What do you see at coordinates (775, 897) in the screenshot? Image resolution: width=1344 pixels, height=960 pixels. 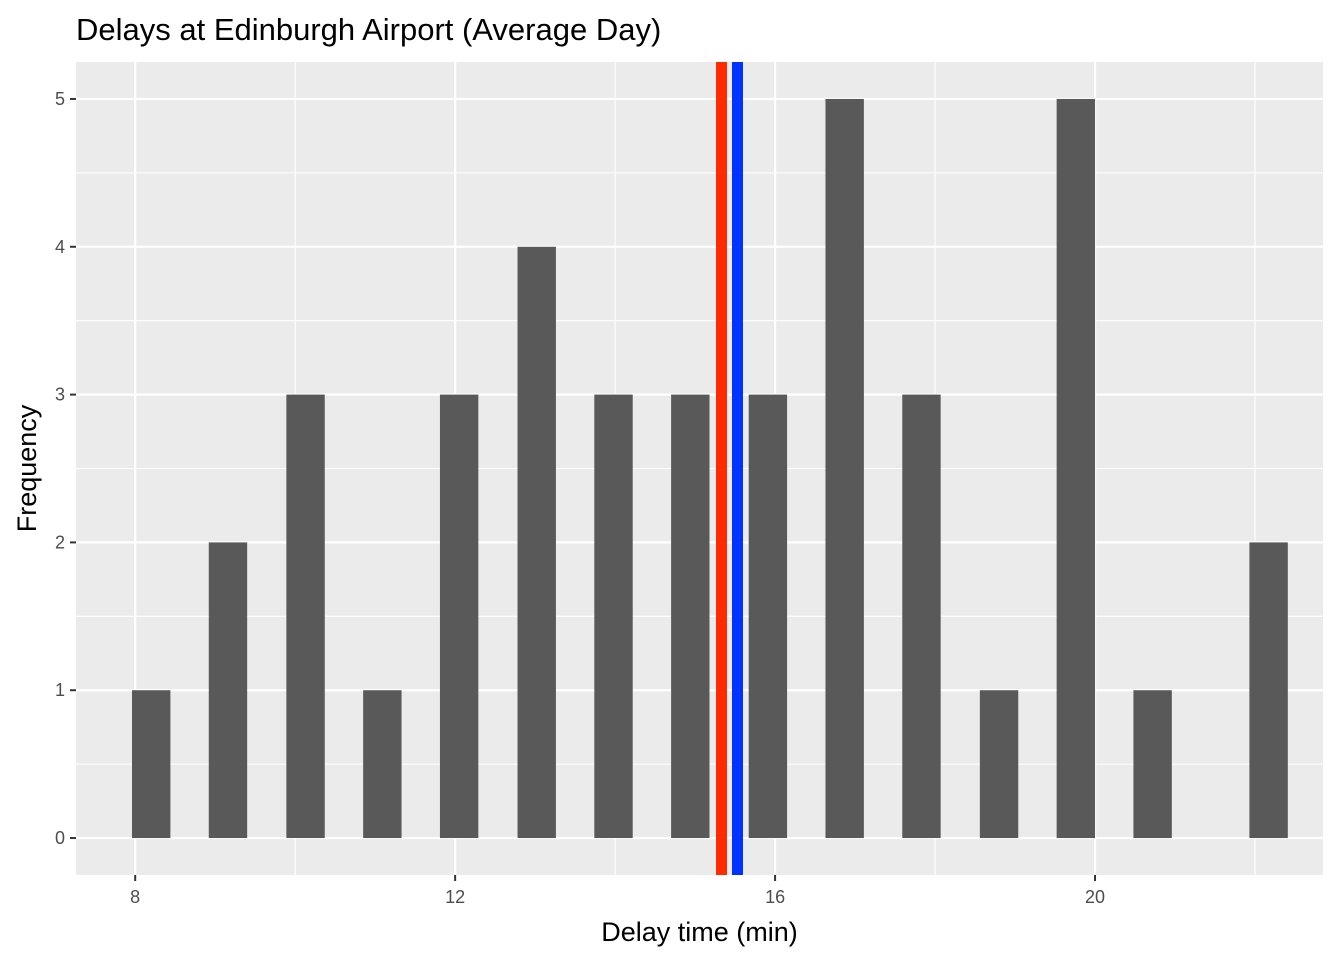 I see `x-tick-label: 16` at bounding box center [775, 897].